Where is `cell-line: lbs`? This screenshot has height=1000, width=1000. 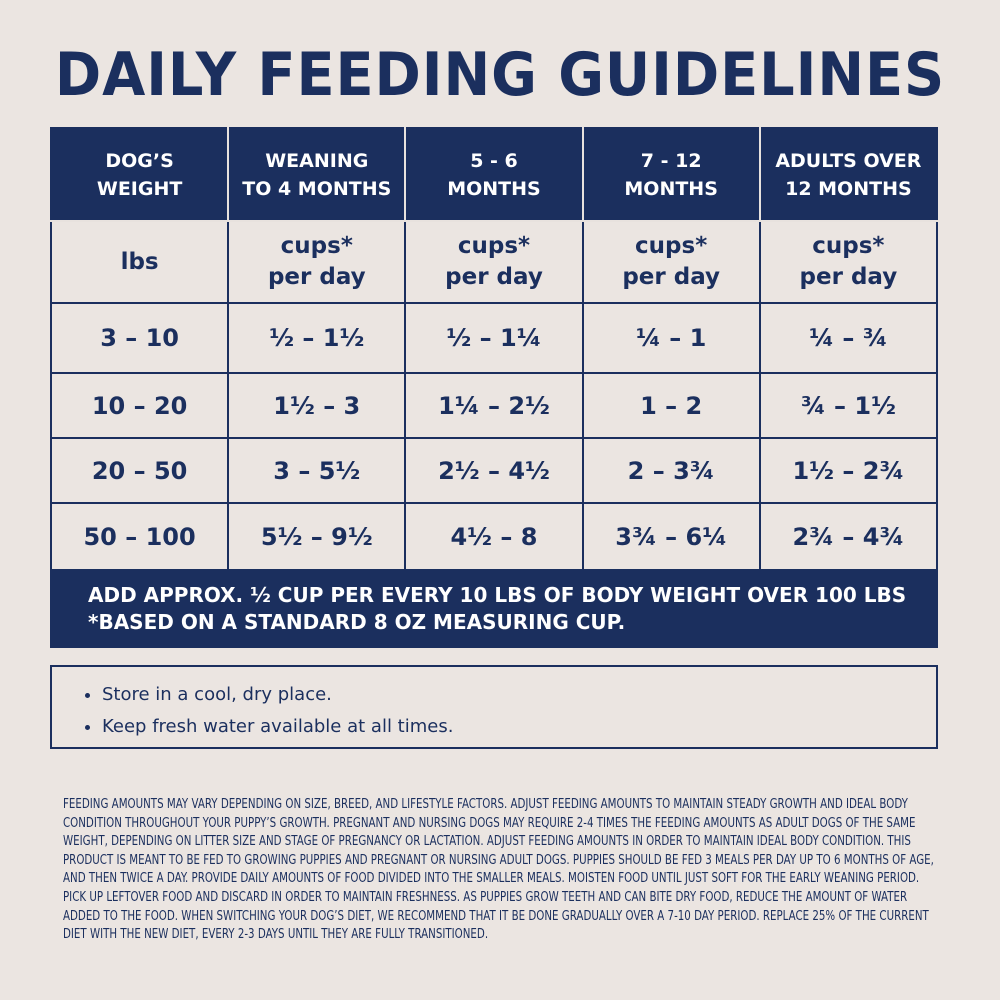
cell-line: lbs is located at coordinates (139, 261).